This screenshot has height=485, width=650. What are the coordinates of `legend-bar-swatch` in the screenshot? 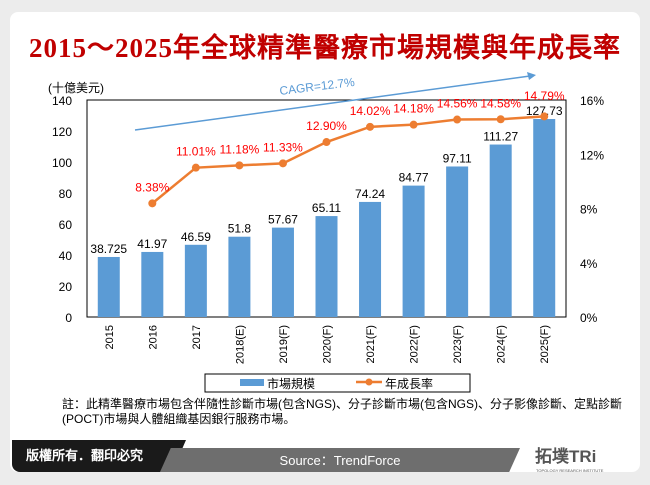 It's located at (252, 382).